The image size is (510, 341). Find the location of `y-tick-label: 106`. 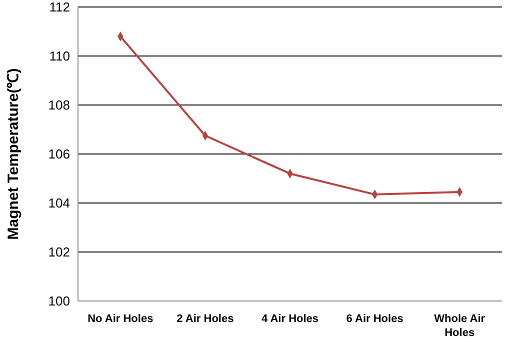

y-tick-label: 106 is located at coordinates (59, 154).